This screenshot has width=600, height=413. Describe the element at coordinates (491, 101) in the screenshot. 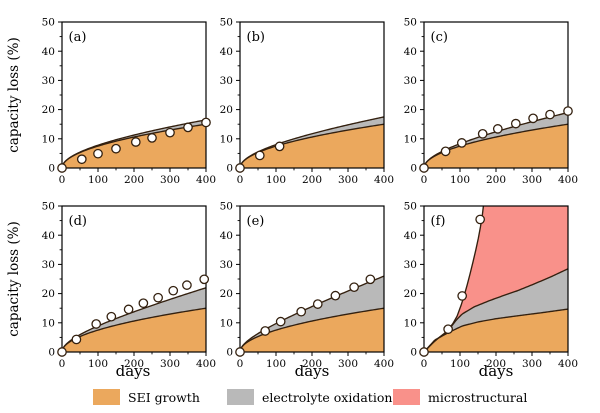

I see `subplot-c: 0 100 200 300 400 0 10 20 30 40 50 (c)` at that location.